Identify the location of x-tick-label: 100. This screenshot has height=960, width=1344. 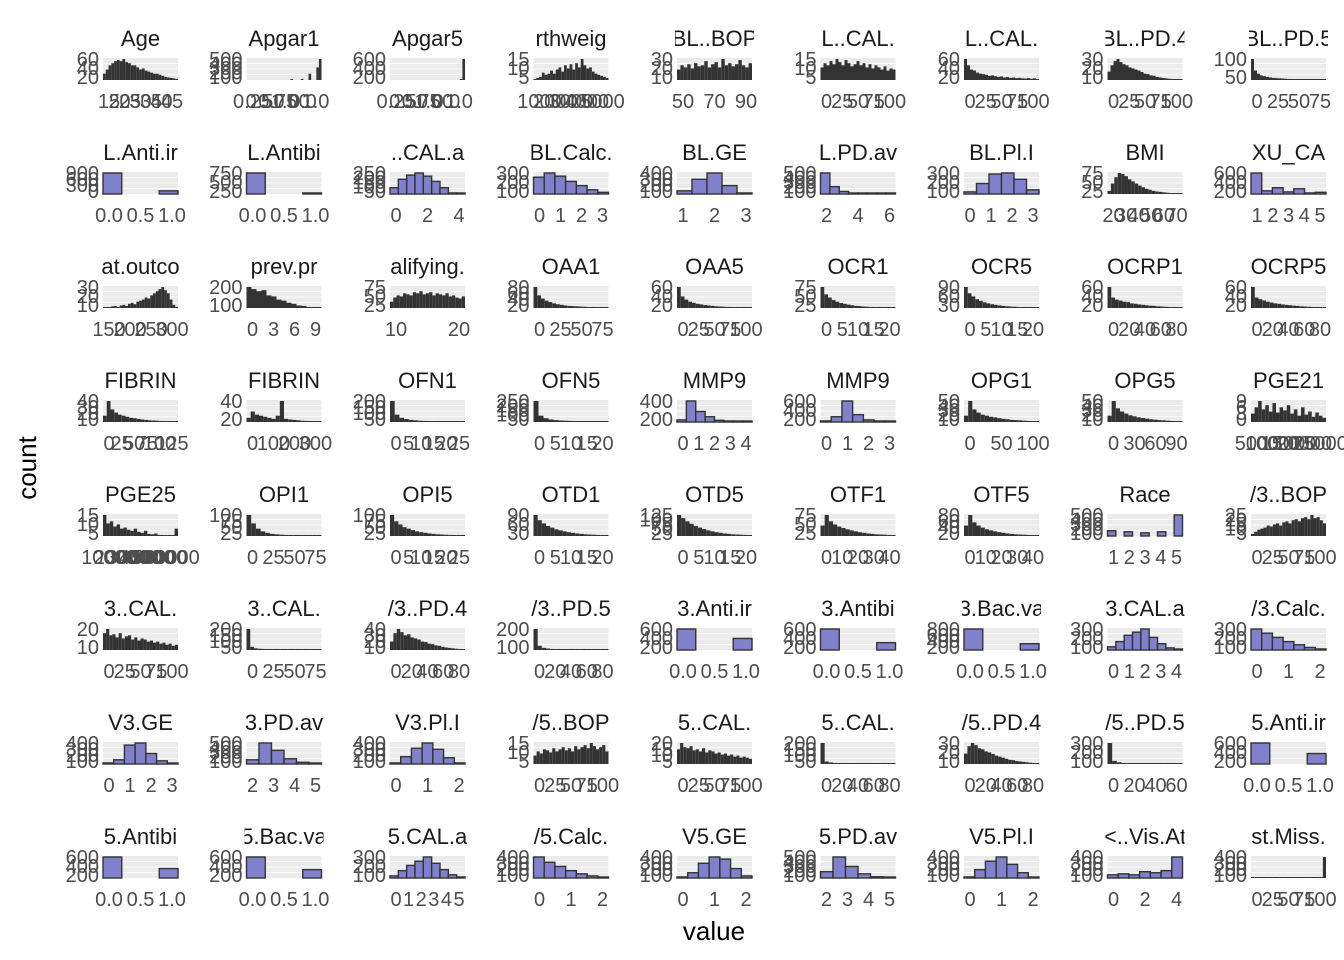
(1032, 444).